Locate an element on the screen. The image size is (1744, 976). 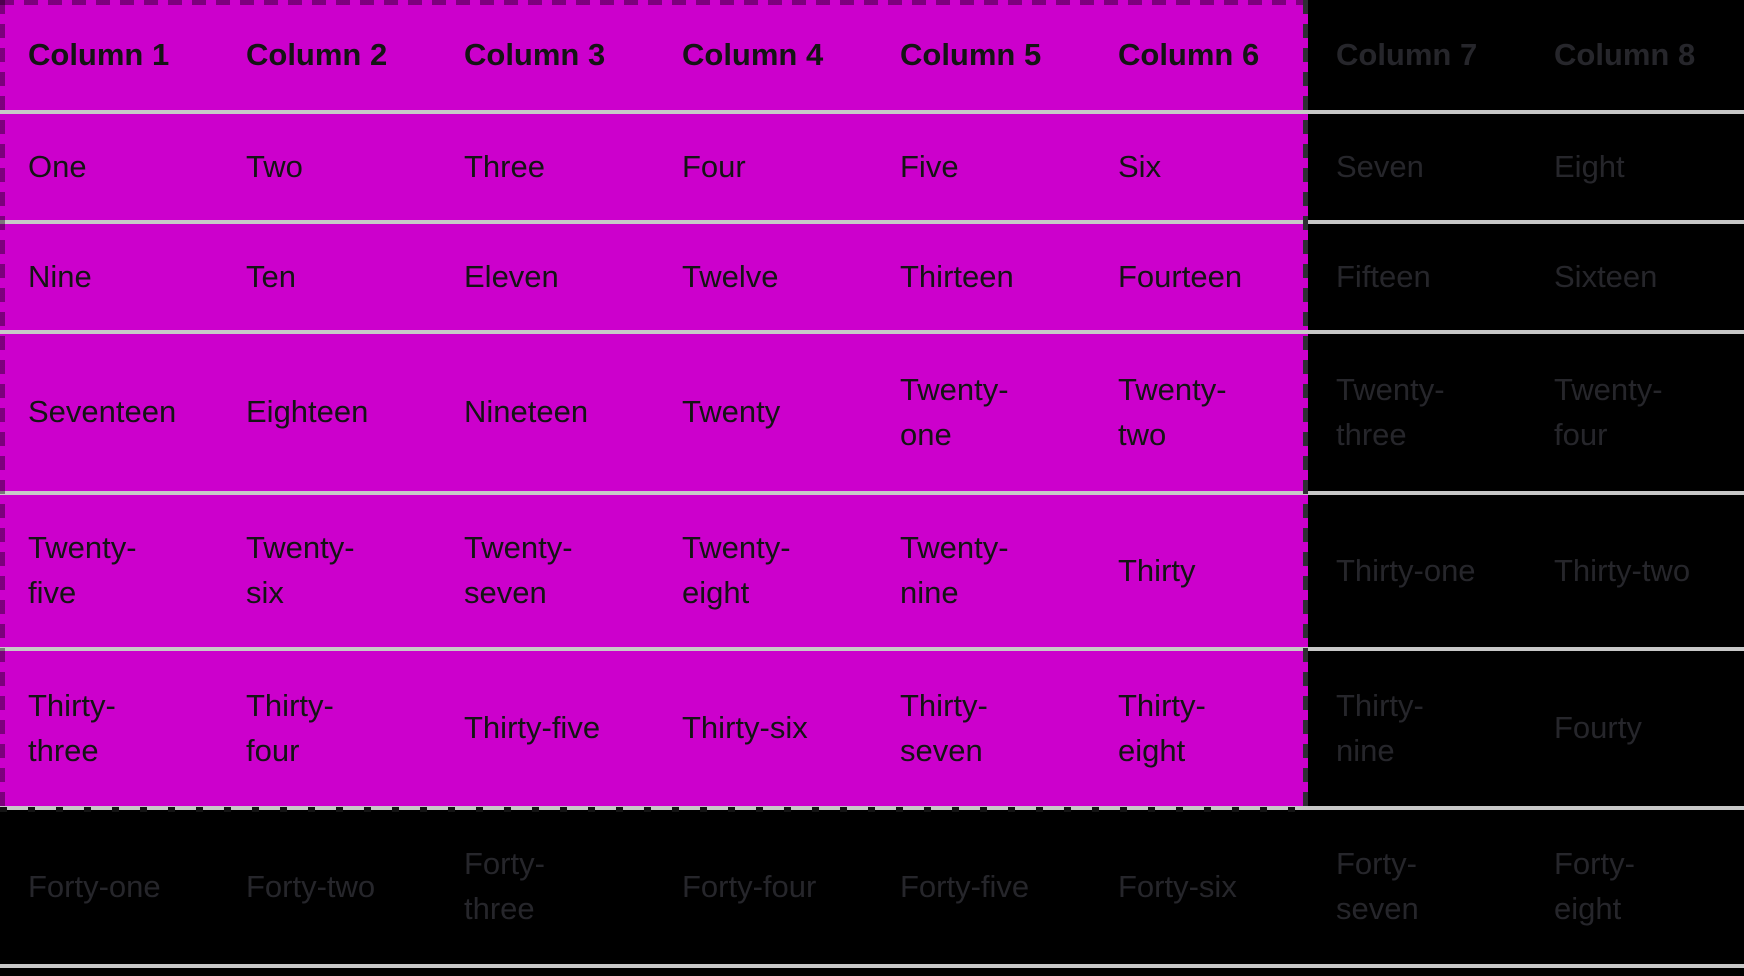
table-cell: Six is located at coordinates (1199, 166).